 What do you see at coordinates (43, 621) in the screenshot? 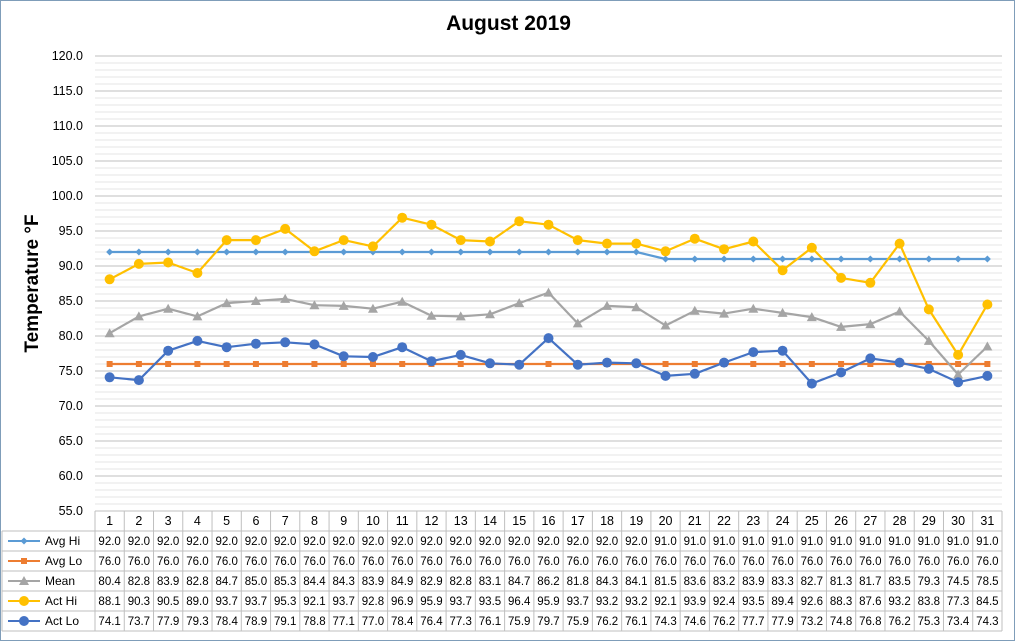
I see `legend-entry-act-lo: Act Lo` at bounding box center [43, 621].